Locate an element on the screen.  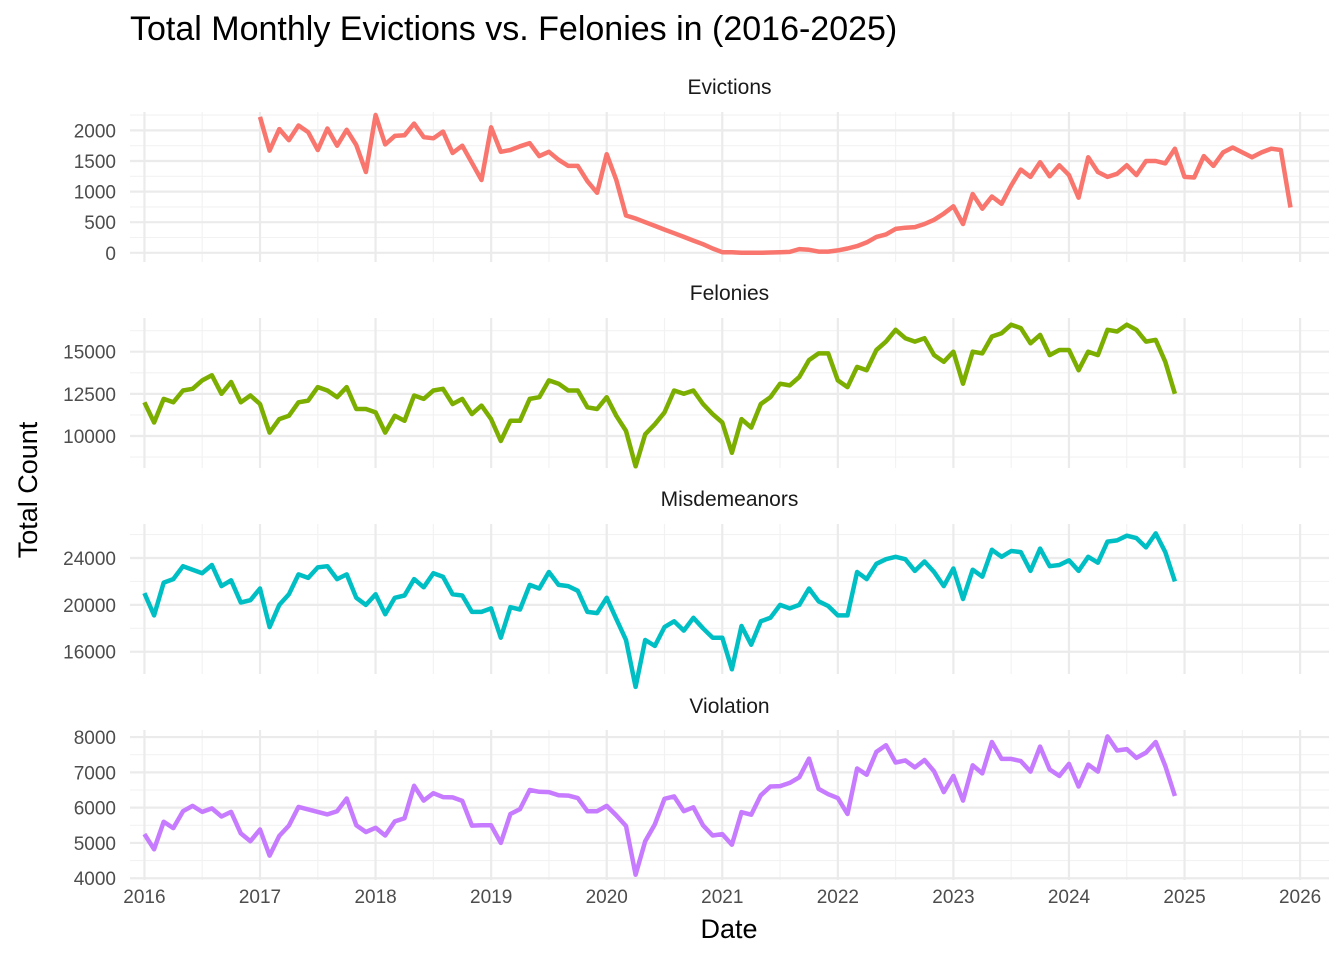
y-tick-label: 10000 is located at coordinates (89, 437).